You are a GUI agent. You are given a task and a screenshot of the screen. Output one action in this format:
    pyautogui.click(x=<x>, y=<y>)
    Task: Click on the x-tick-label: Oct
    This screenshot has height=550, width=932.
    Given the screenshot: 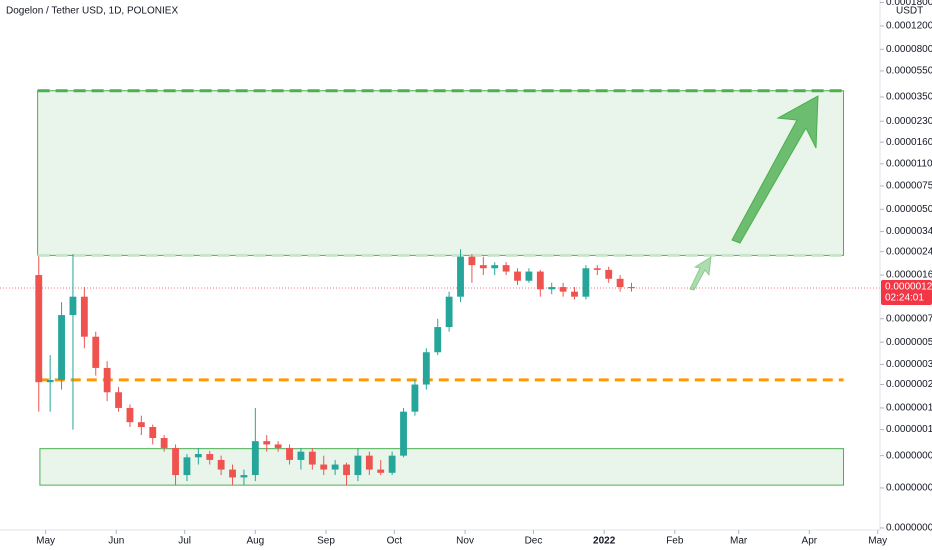 What is the action you would take?
    pyautogui.click(x=395, y=541)
    